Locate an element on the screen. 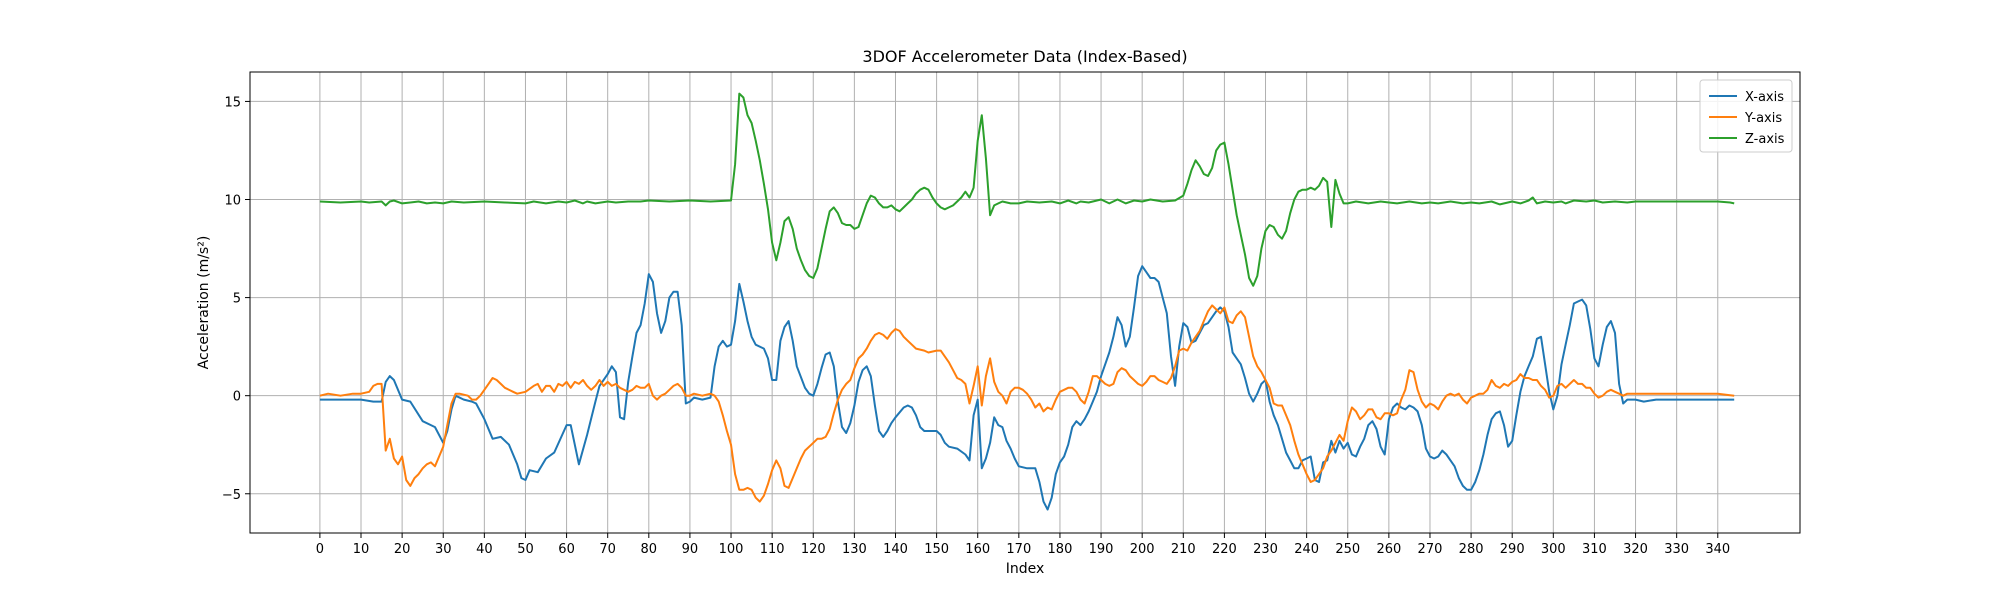 This screenshot has width=2000, height=600. x-tick-label: 60 is located at coordinates (566, 549).